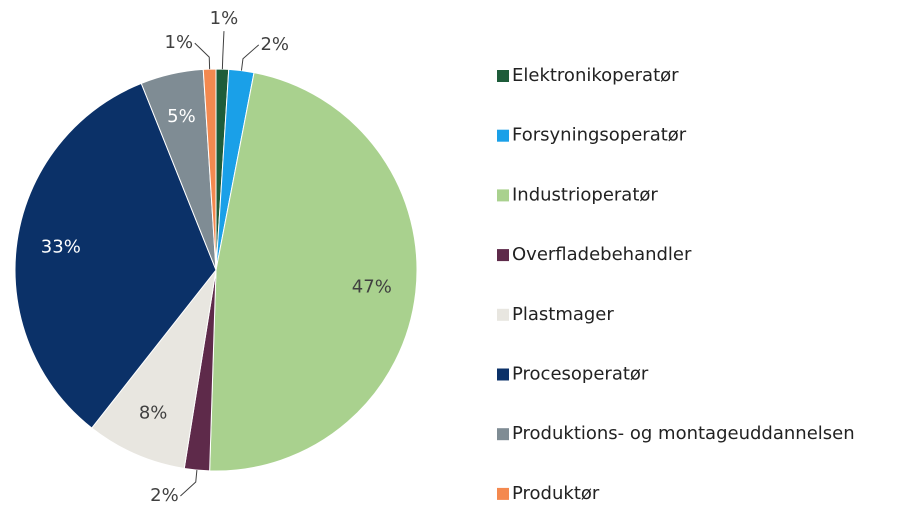  Describe the element at coordinates (563, 314) in the screenshot. I see `legend-label: Plastmager` at that location.